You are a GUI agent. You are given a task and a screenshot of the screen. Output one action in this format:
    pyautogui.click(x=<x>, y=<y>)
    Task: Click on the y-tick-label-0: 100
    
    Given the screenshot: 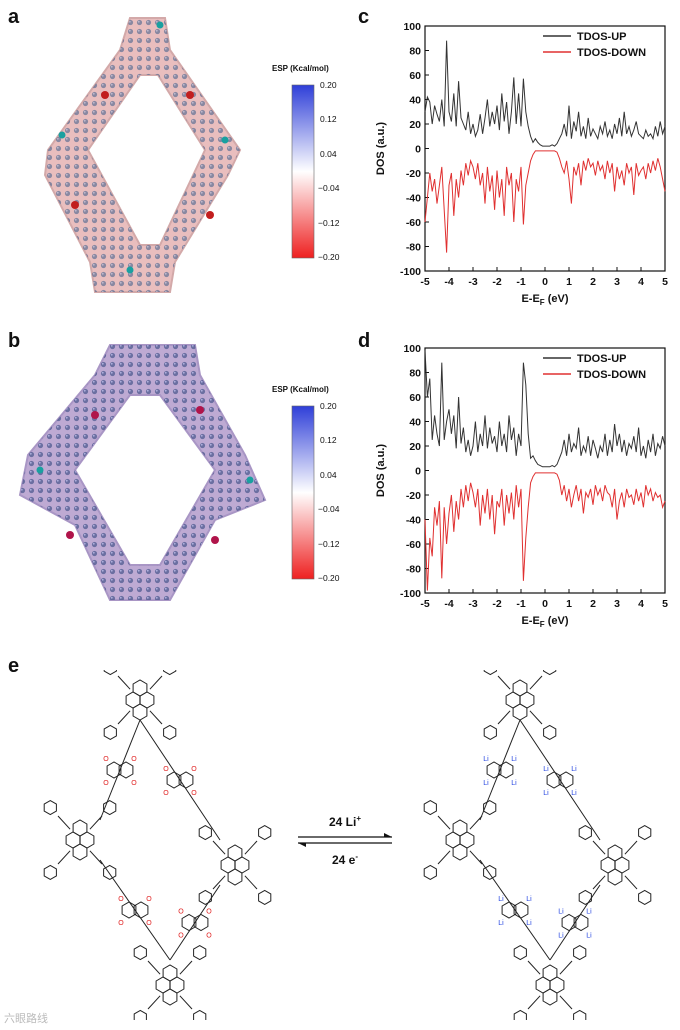 What is the action you would take?
    pyautogui.click(x=412, y=349)
    